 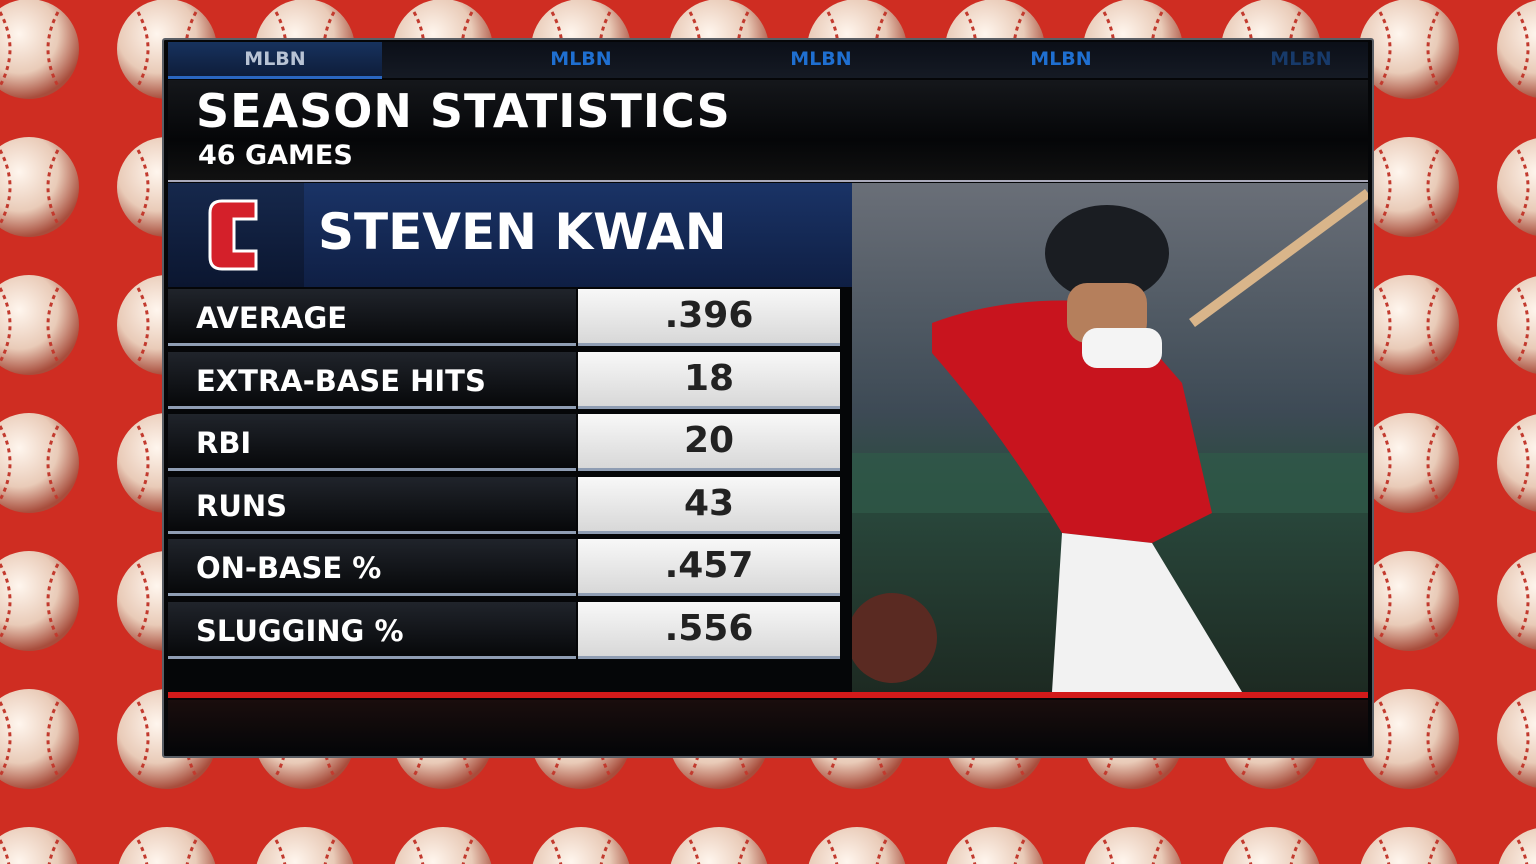 What do you see at coordinates (709, 505) in the screenshot?
I see `stat-value: 43` at bounding box center [709, 505].